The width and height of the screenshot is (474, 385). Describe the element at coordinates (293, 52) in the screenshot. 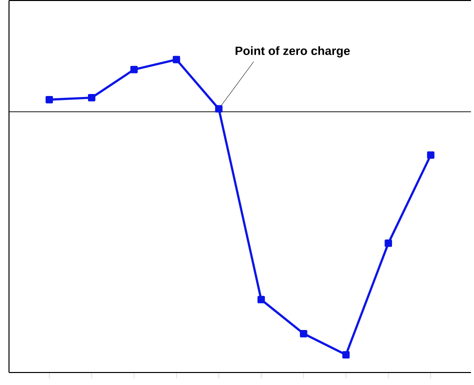

I see `text: Point of zero charge` at that location.